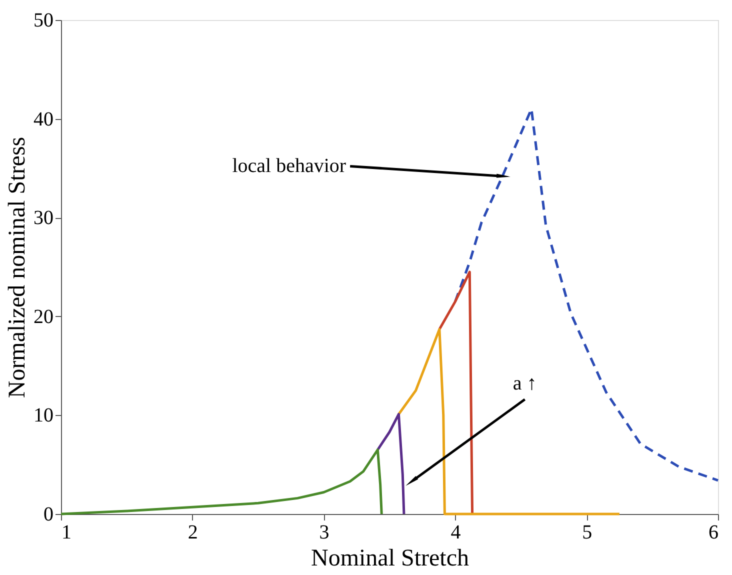 This screenshot has width=732, height=575. I want to click on x-tick-label: 6, so click(713, 533).